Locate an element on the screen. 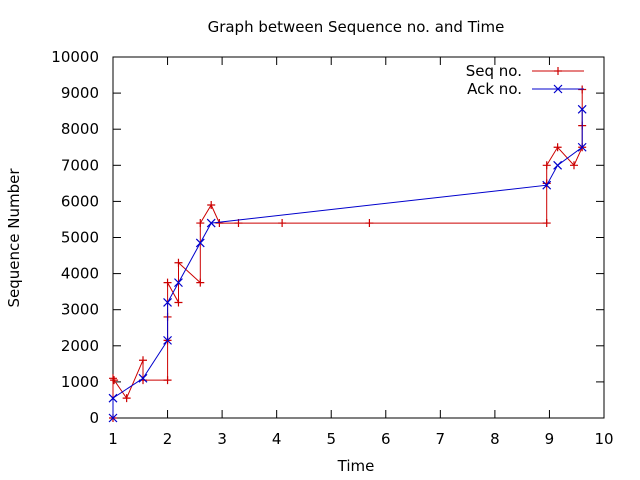  x-tick-label: 6 is located at coordinates (386, 439).